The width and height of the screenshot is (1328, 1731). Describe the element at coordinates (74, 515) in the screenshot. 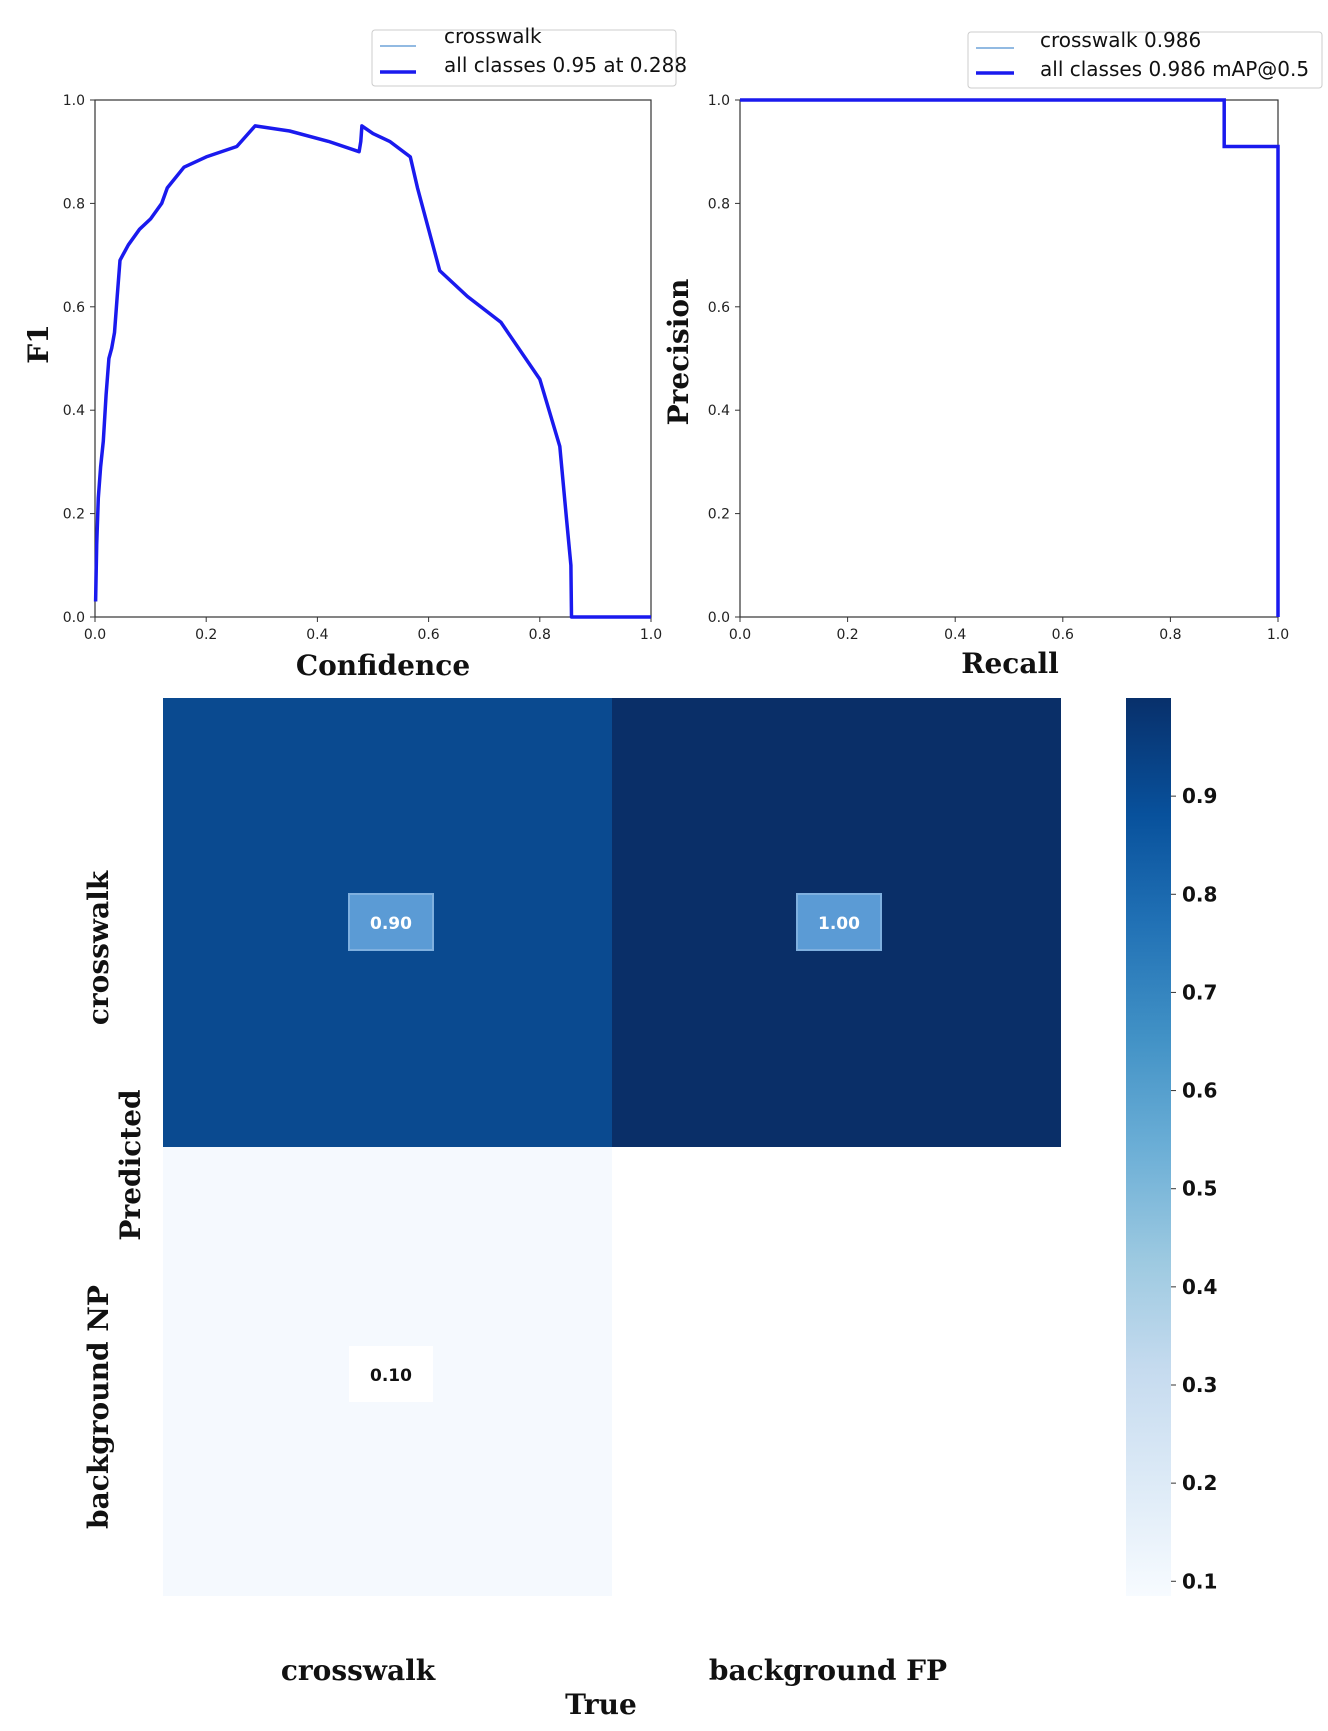

I see `f1-y-tick-label: 0.2` at that location.